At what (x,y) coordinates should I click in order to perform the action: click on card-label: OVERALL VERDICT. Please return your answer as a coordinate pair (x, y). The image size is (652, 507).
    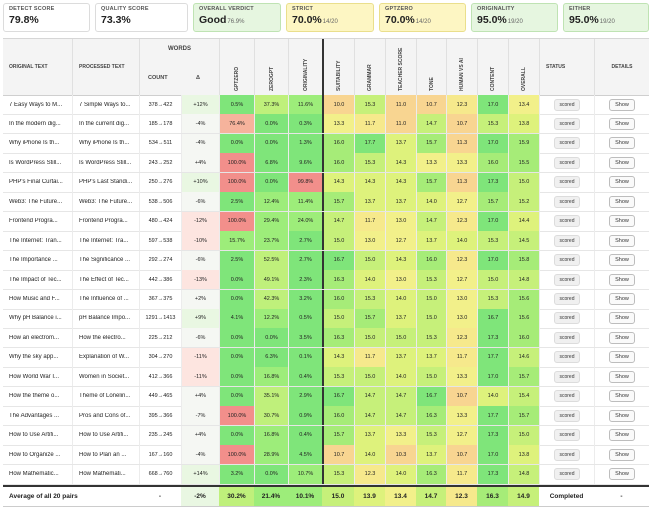
    Looking at the image, I should click on (226, 9).